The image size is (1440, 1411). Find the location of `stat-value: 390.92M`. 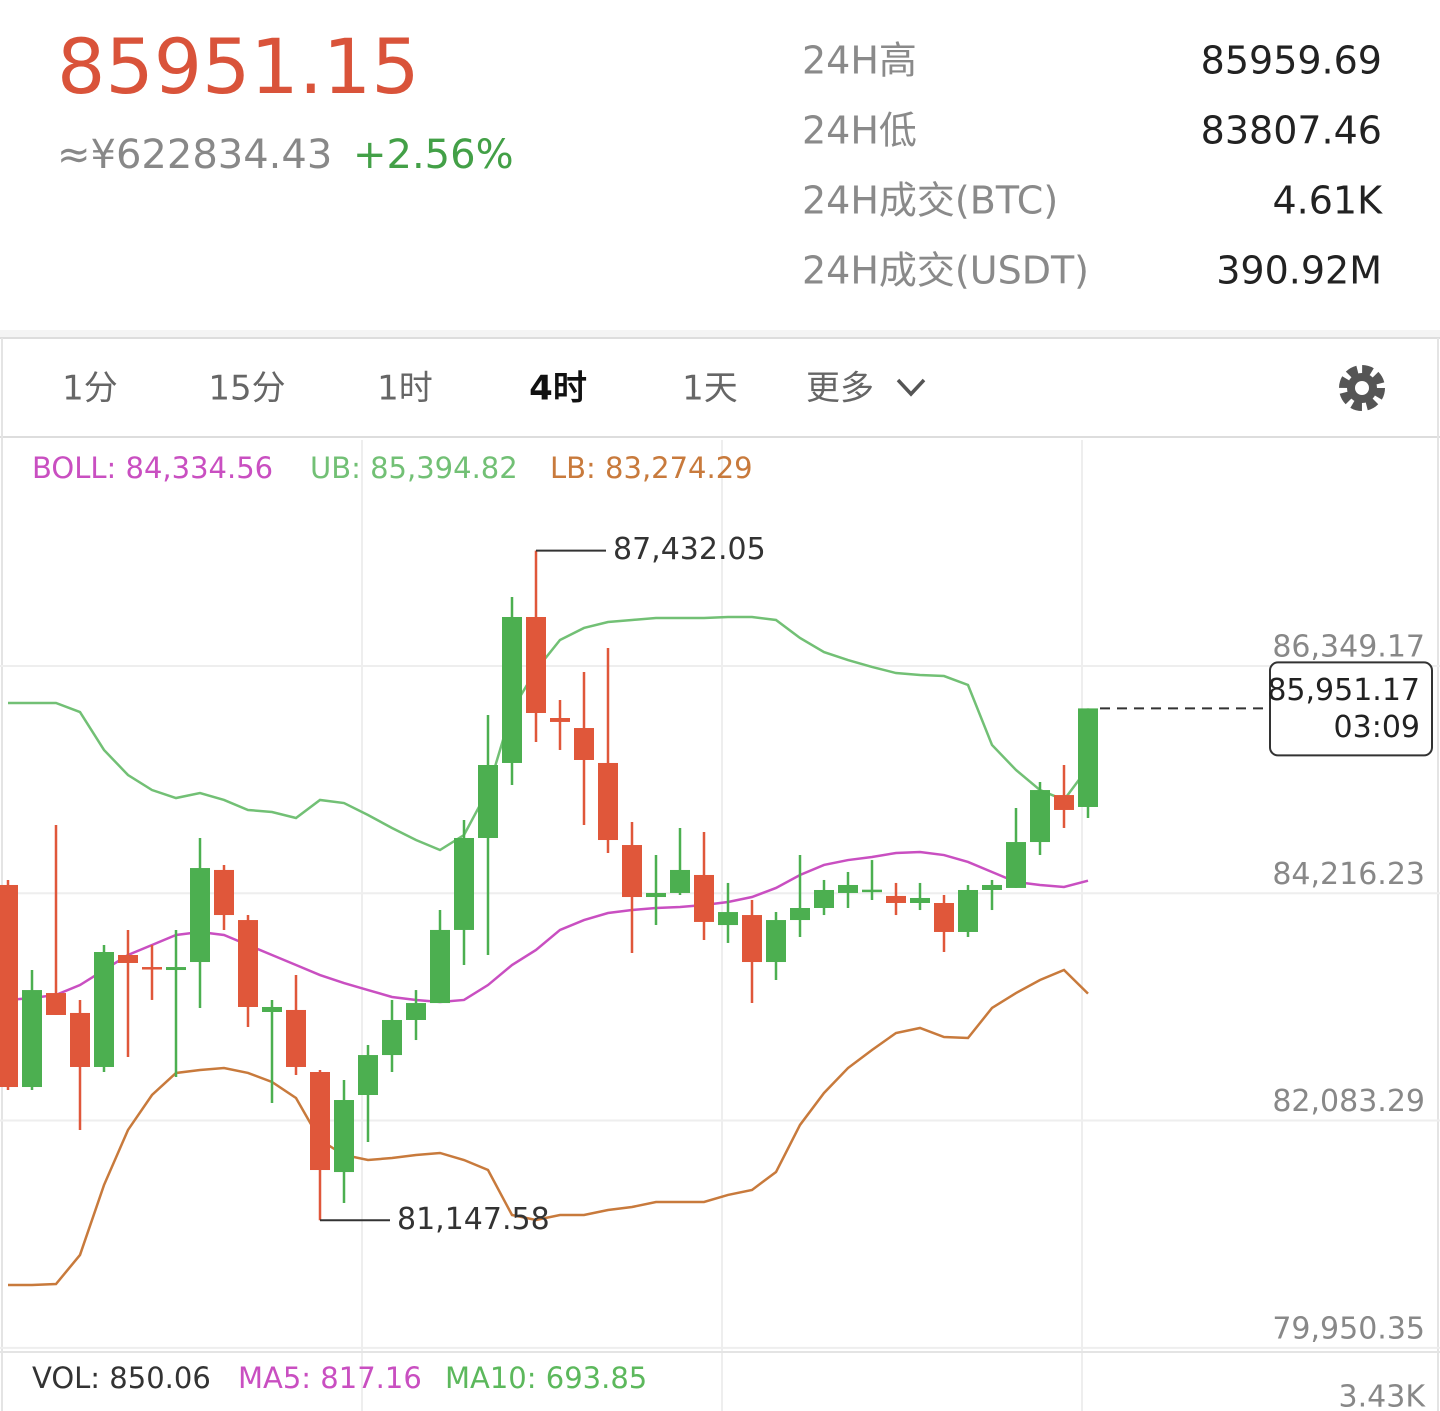

stat-value: 390.92M is located at coordinates (1299, 271).